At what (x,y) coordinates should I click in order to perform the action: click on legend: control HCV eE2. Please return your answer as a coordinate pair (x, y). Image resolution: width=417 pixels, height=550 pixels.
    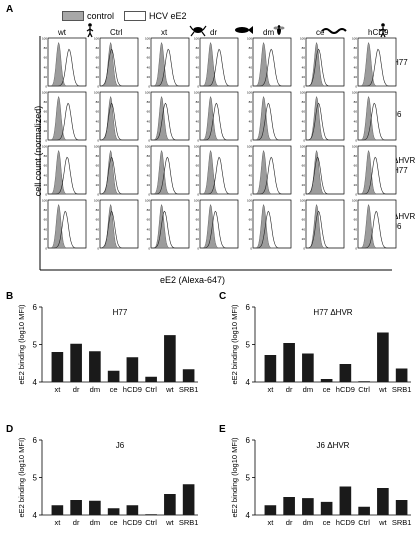
    Looking at the image, I should click on (124, 16).